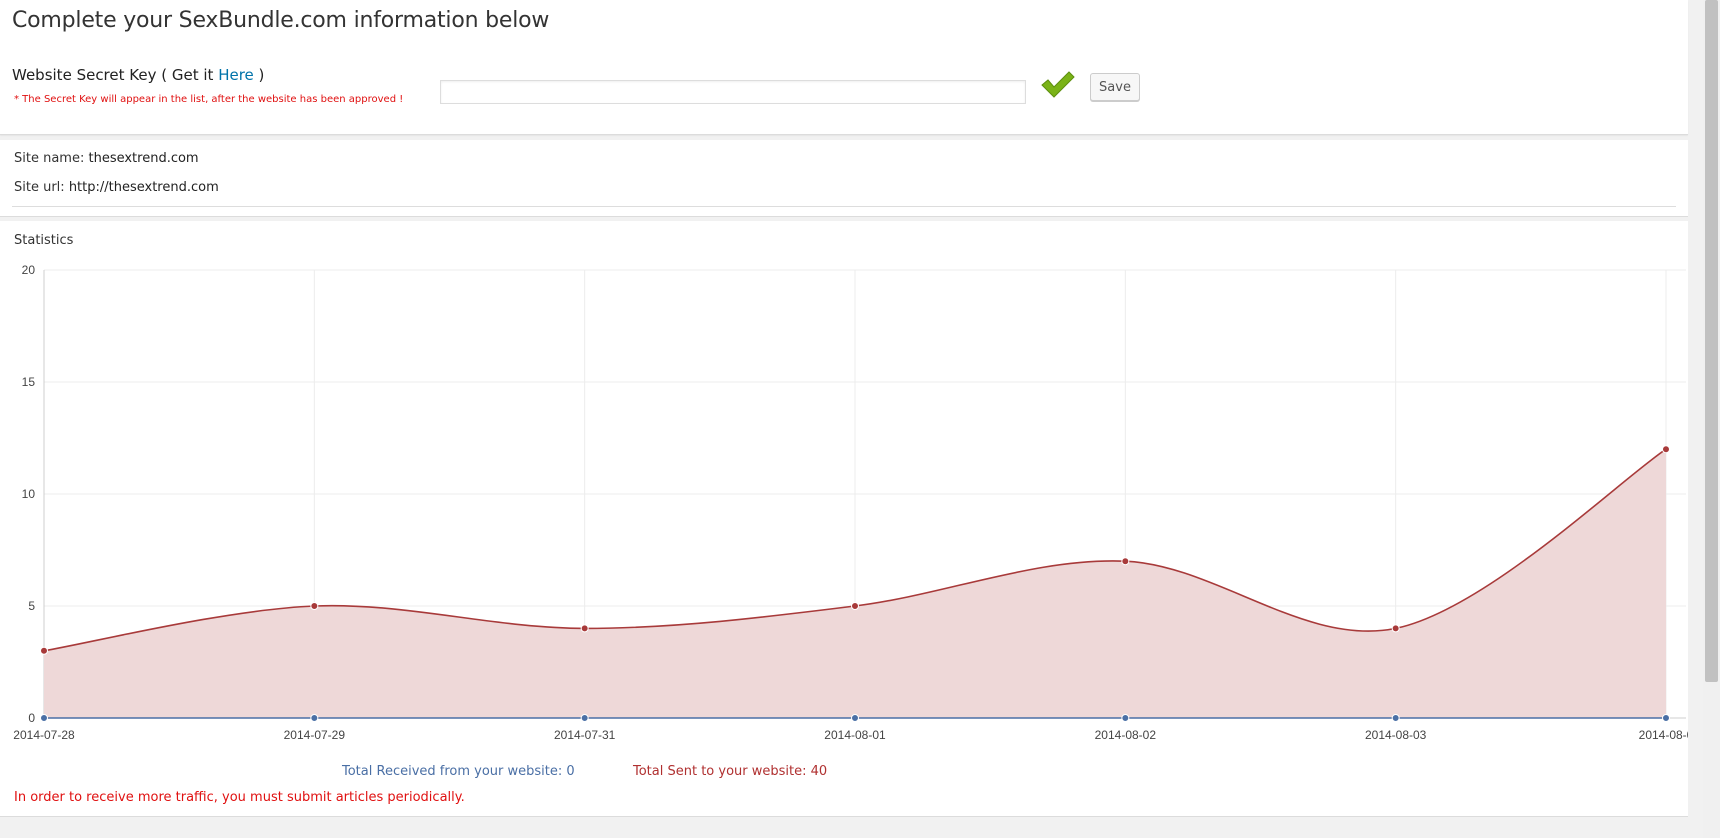 The width and height of the screenshot is (1720, 838). Describe the element at coordinates (31, 718) in the screenshot. I see `y-tick-label: 0` at that location.